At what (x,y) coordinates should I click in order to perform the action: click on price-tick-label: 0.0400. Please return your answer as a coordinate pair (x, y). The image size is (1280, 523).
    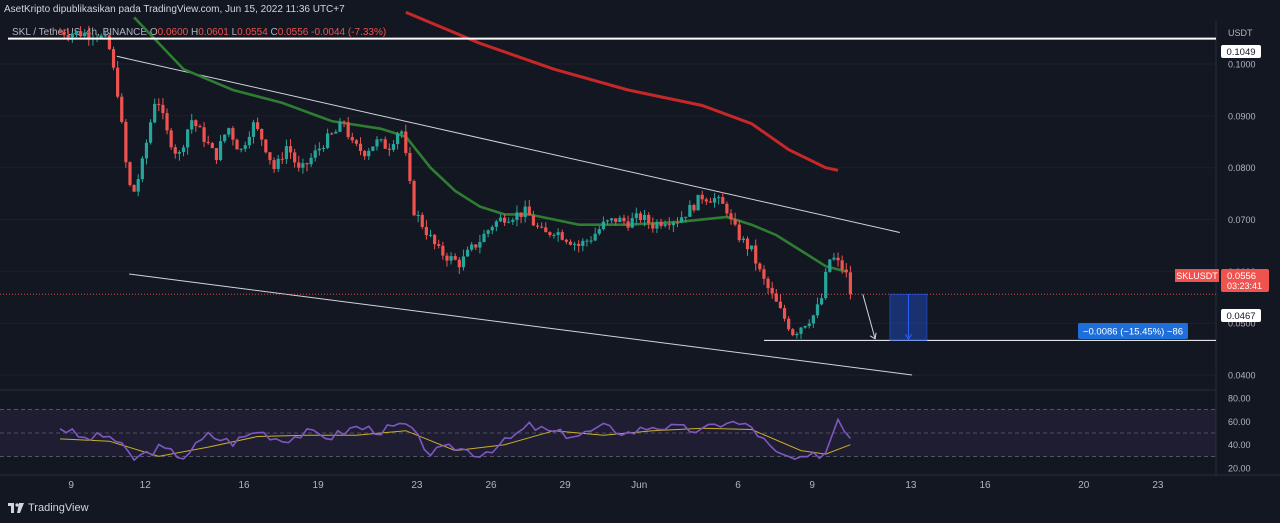
    Looking at the image, I should click on (1242, 376).